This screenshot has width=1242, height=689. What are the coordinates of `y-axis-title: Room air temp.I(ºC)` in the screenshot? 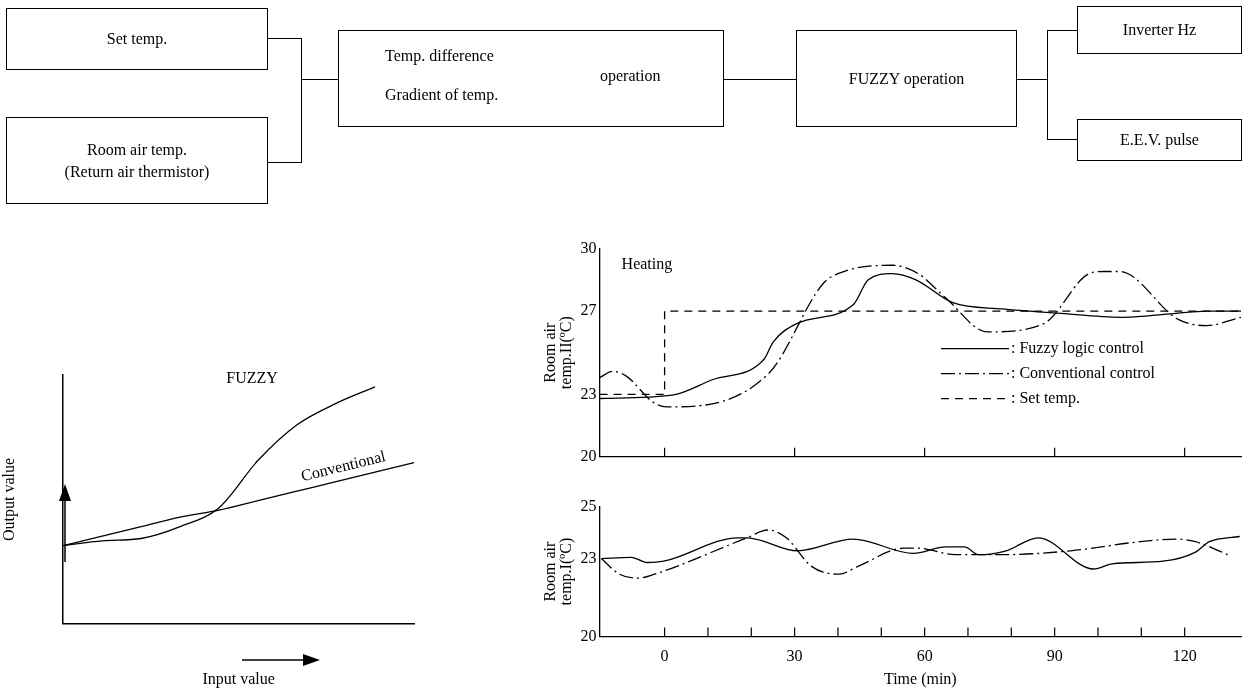 It's located at (558, 571).